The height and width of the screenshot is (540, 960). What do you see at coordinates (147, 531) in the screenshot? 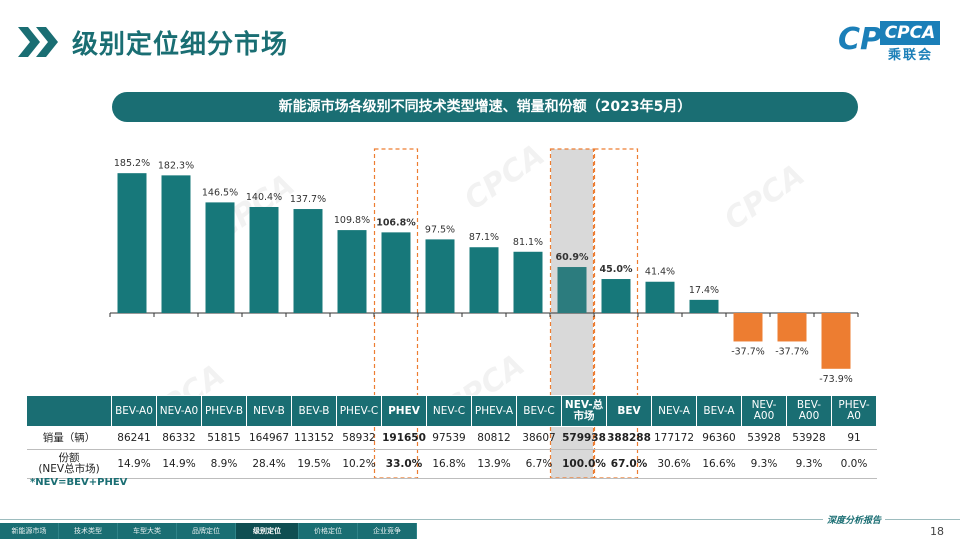
I see `footer-tab-3: 车型大类` at bounding box center [147, 531].